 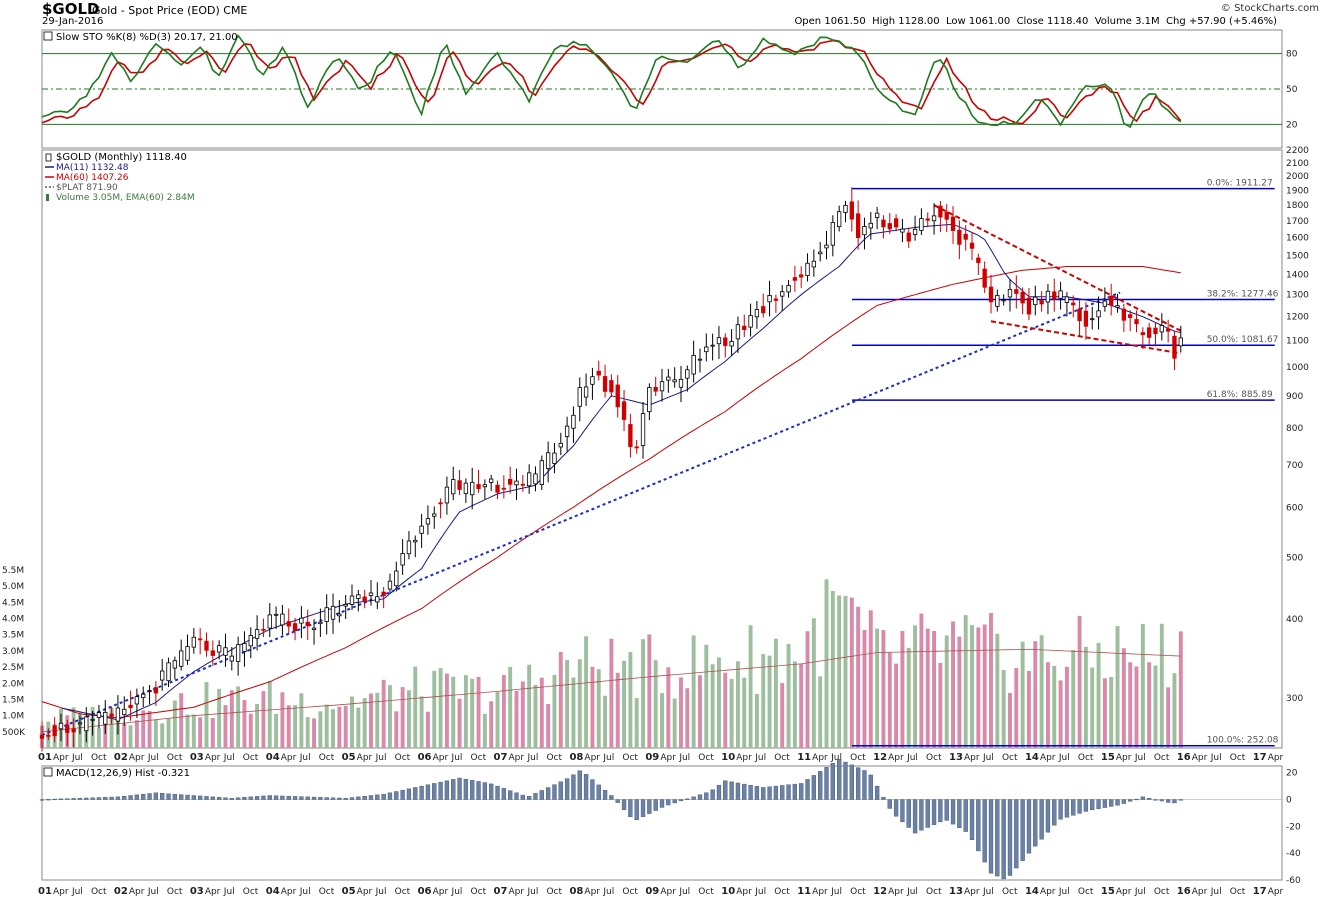 What do you see at coordinates (273, 891) in the screenshot?
I see `macd-axis-year-label: 04` at bounding box center [273, 891].